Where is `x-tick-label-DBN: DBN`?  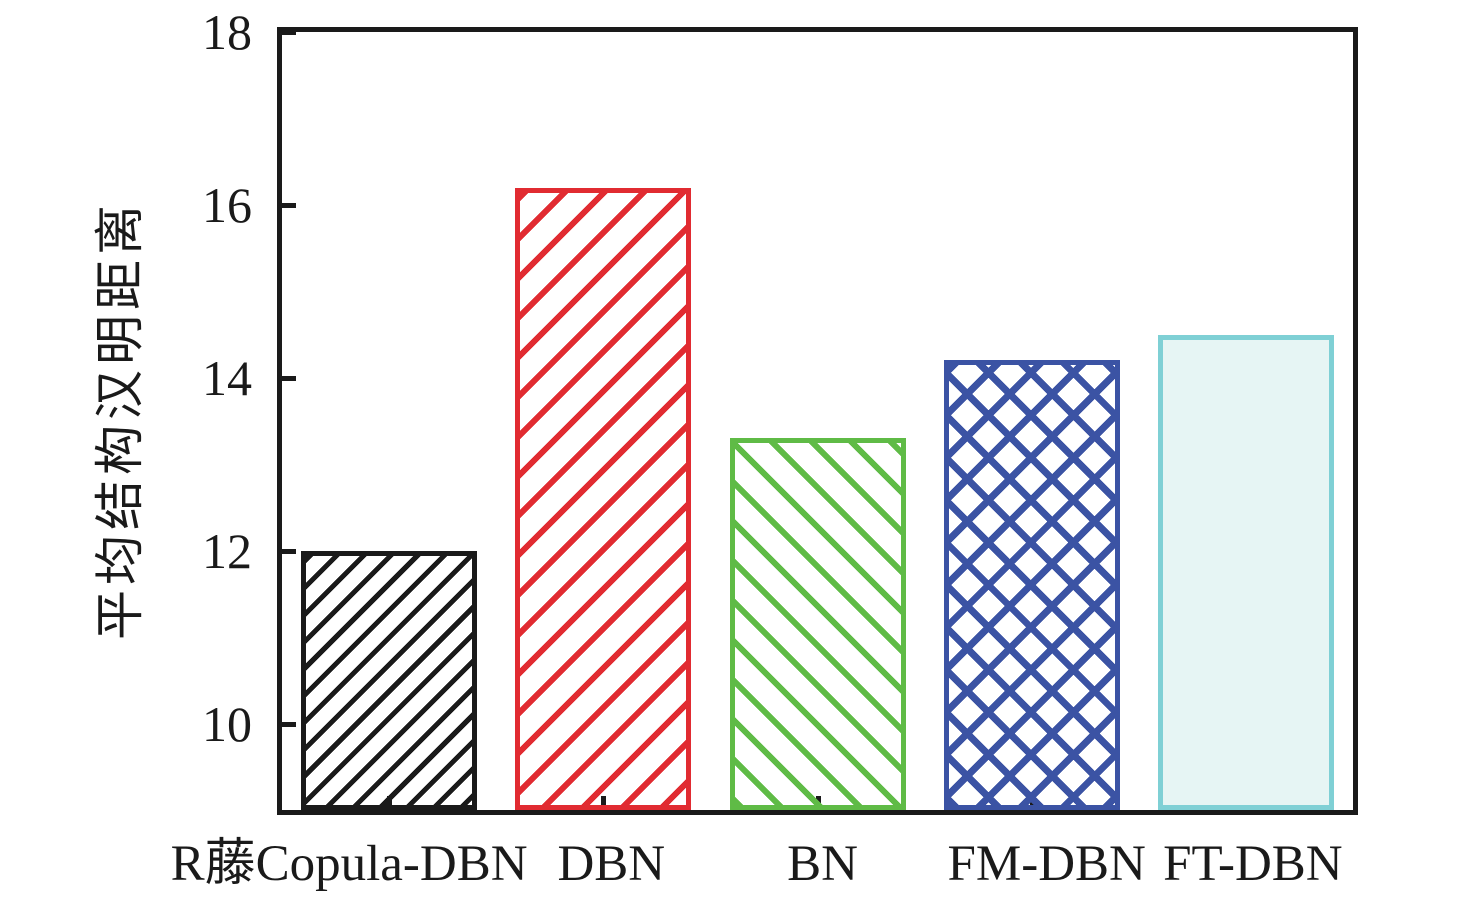 x-tick-label-DBN: DBN is located at coordinates (611, 864).